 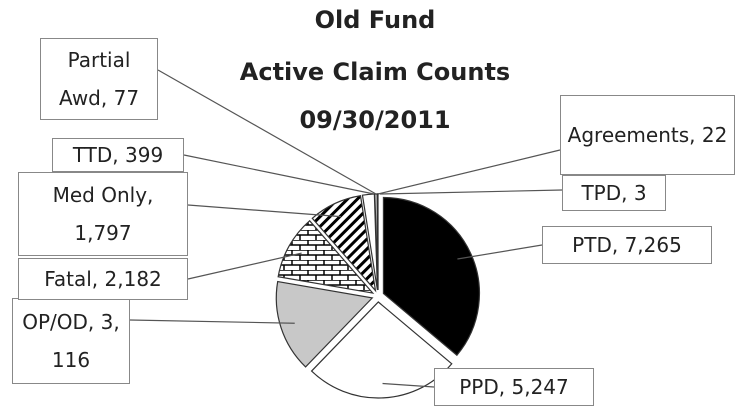 I want to click on title-line: 09/30/2011, so click(x=375, y=120).